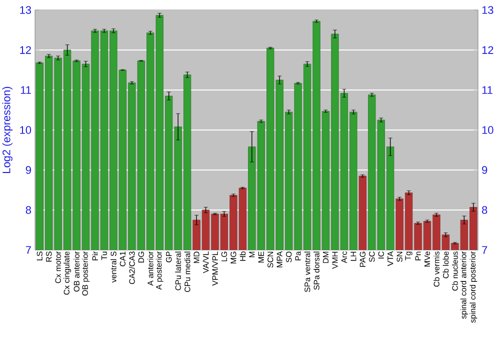  I want to click on y2-tick-label: 9, so click(485, 170).